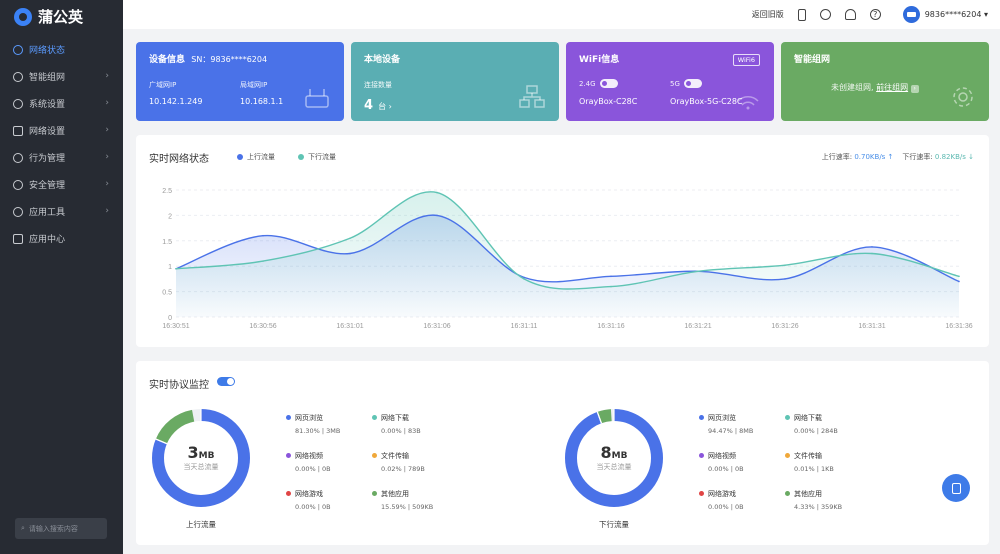 This screenshot has height=554, width=1000. I want to click on notifications-button, so click(850, 14).